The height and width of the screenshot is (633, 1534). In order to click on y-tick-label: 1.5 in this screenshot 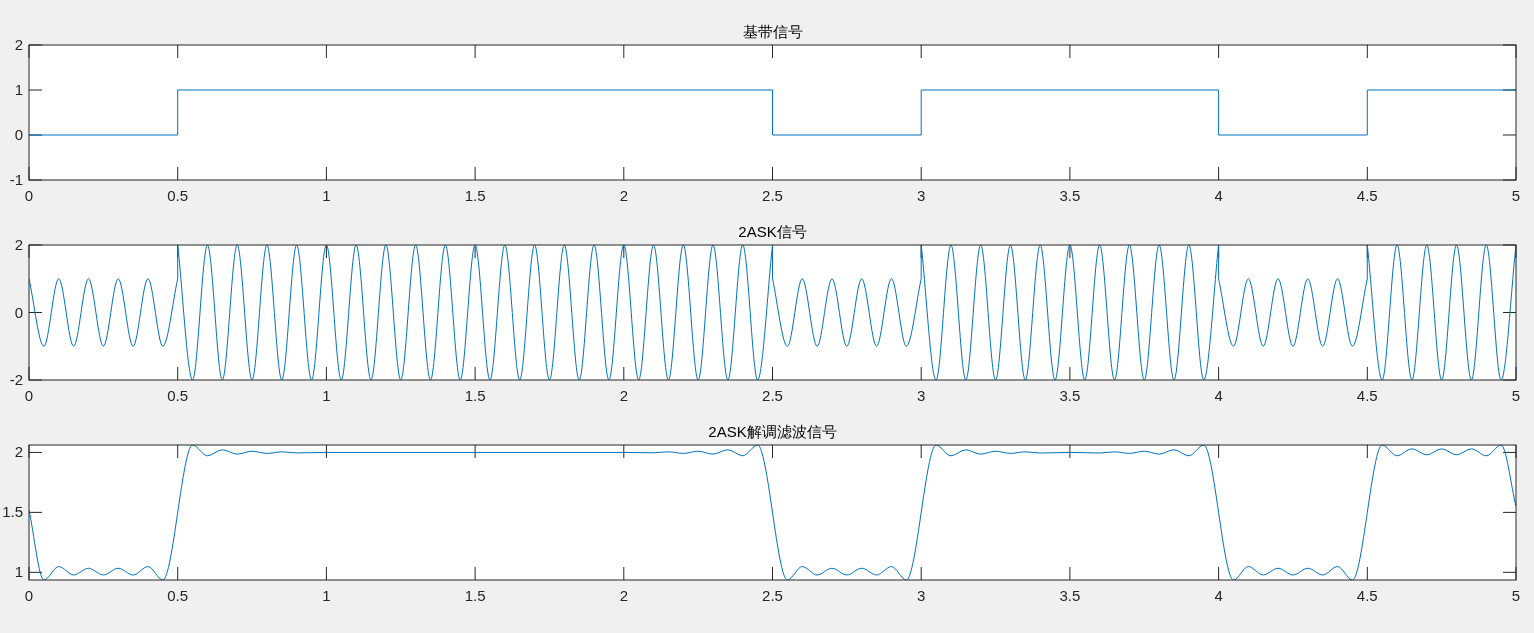, I will do `click(12, 512)`.